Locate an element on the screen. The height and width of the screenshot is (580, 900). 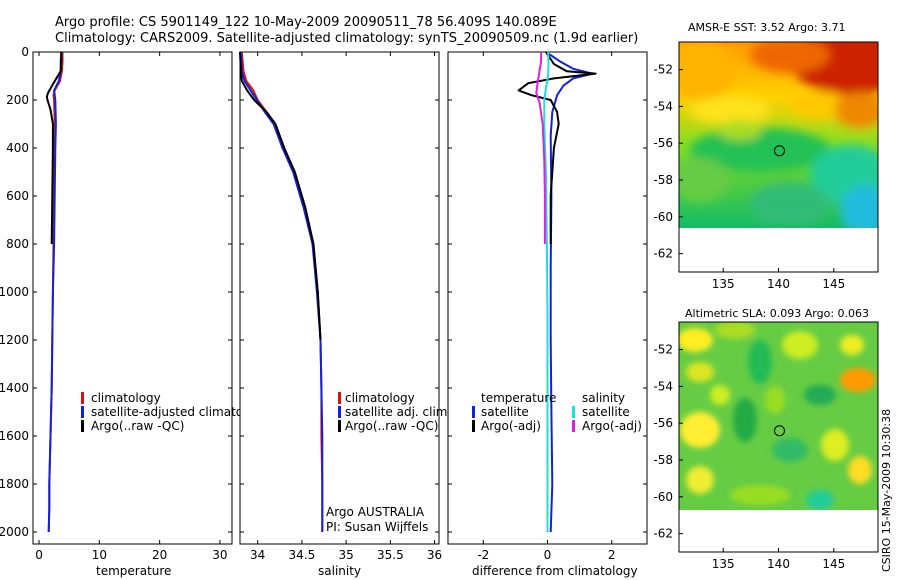
pi-label: PI: Susan Wijffels is located at coordinates (377, 527).